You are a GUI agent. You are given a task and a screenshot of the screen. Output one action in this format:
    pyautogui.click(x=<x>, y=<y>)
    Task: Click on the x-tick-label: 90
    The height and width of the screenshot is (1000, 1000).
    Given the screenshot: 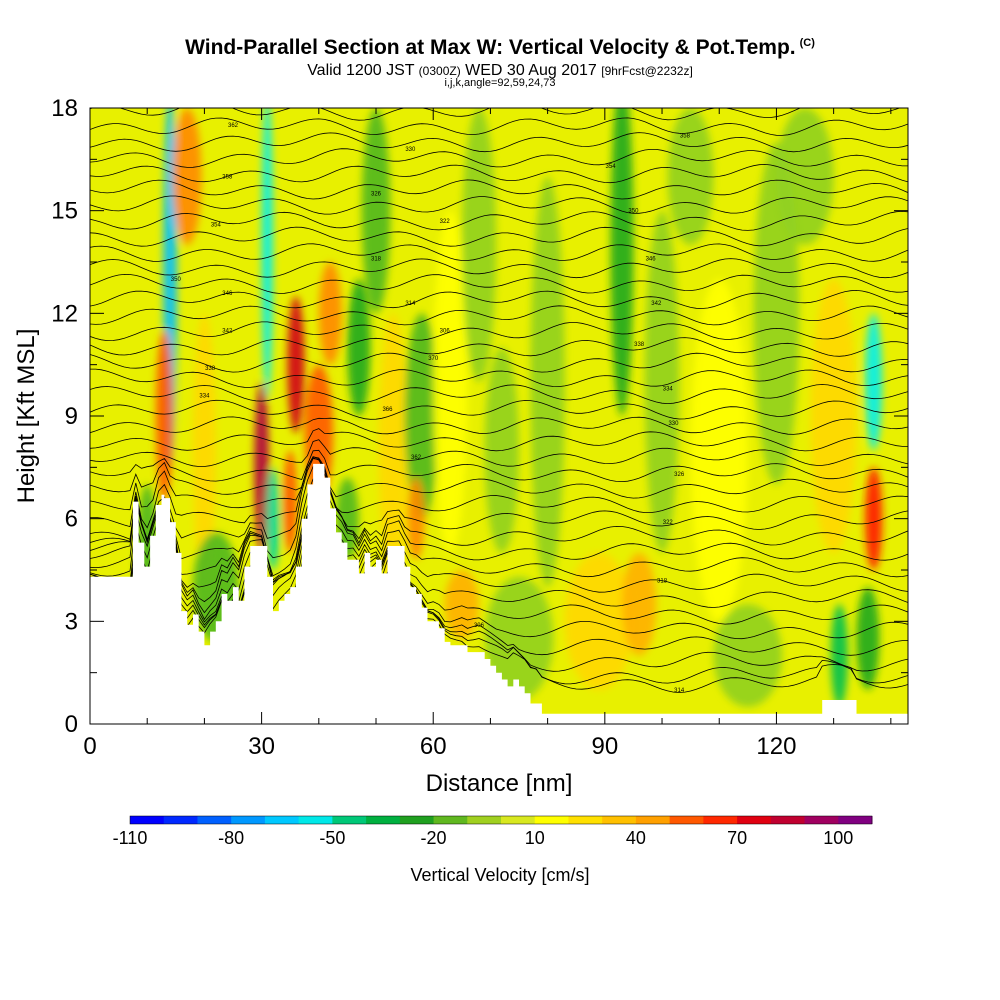 What is the action you would take?
    pyautogui.click(x=604, y=746)
    